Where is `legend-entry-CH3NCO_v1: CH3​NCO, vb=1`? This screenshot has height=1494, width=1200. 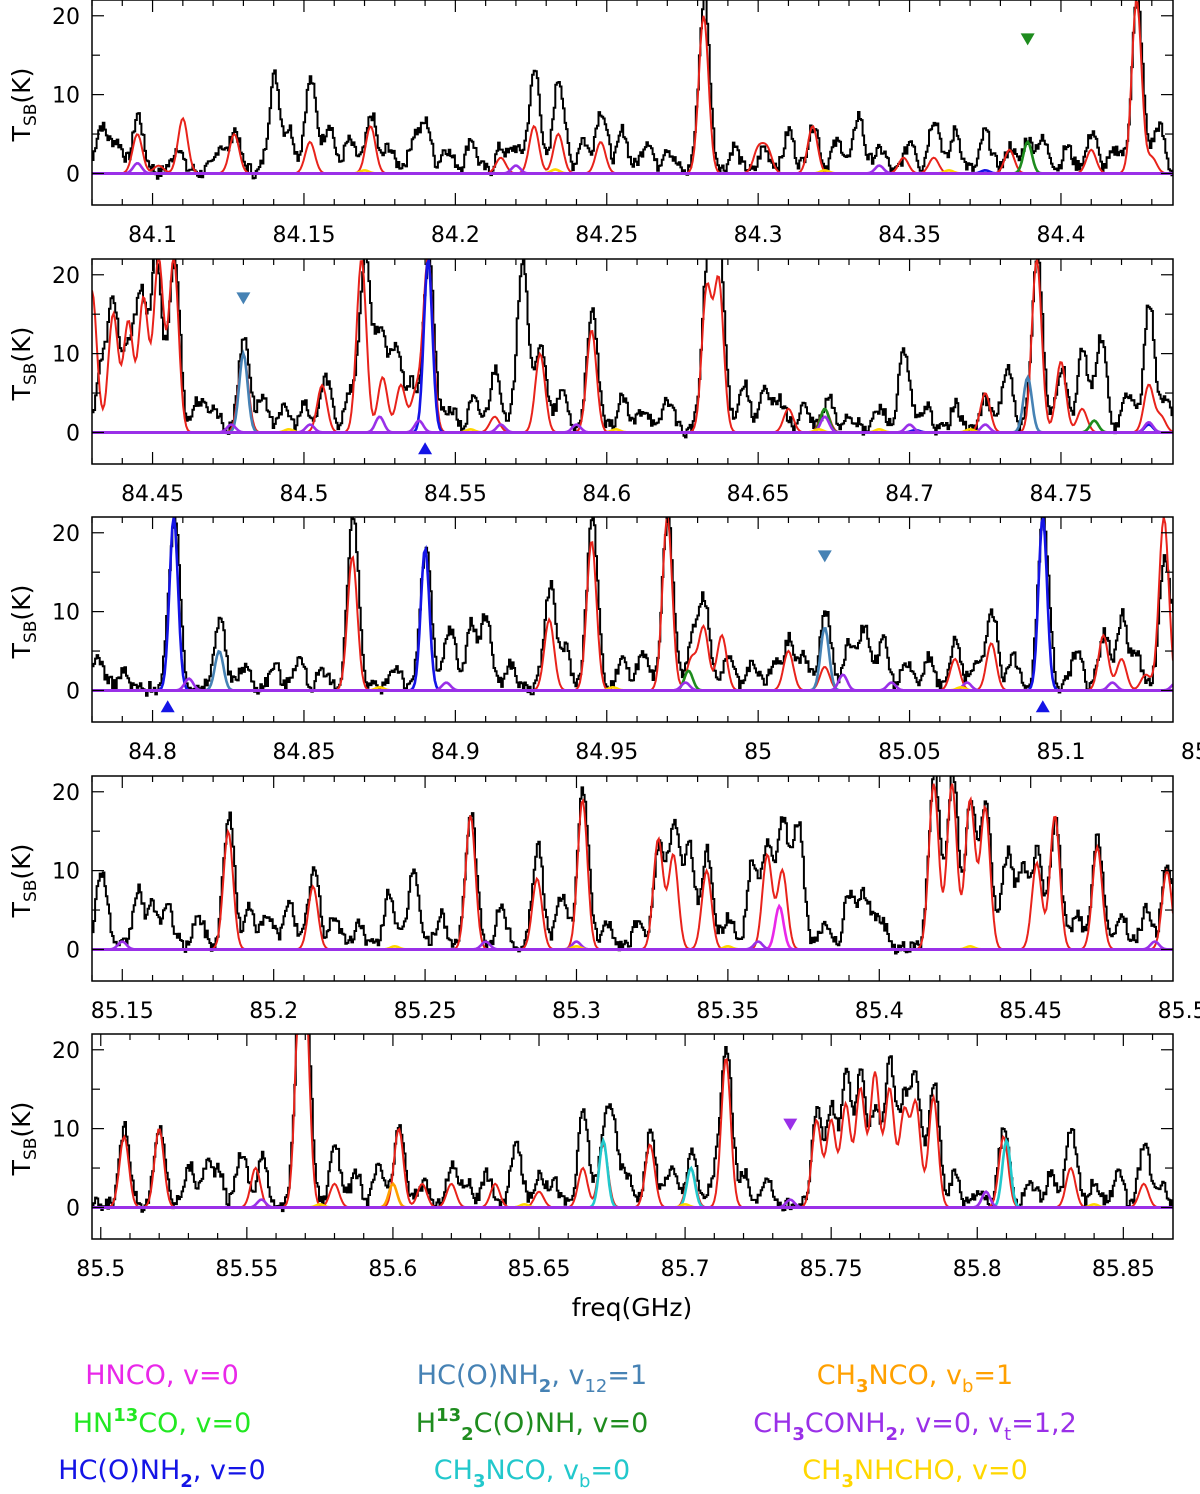 legend-entry-CH3NCO_v1: CH3​NCO, vb=1 is located at coordinates (915, 1378).